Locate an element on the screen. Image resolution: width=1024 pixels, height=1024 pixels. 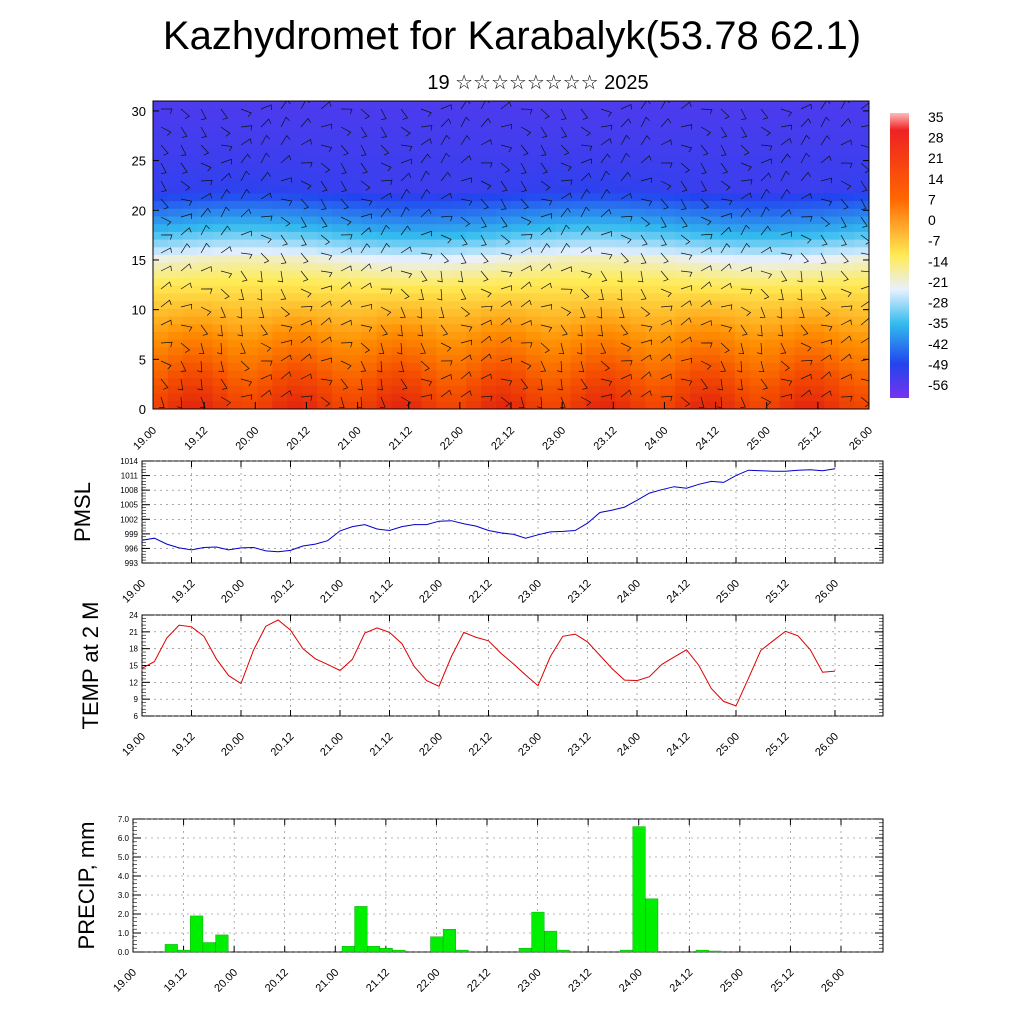
chart-subtitle: 19 ☆☆☆☆☆☆☆☆ 2025 is located at coordinates (538, 83).